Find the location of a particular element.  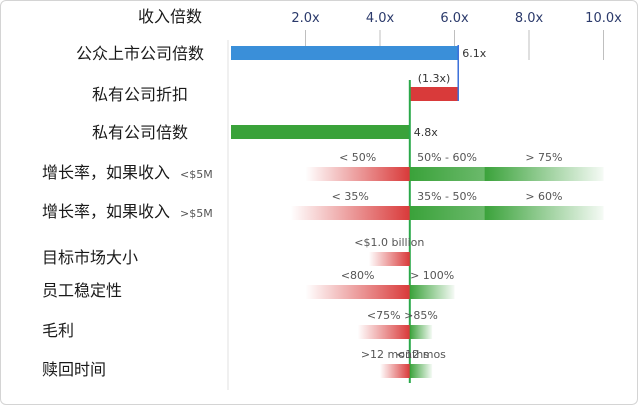

x-tick-label: 8.0x is located at coordinates (529, 18).